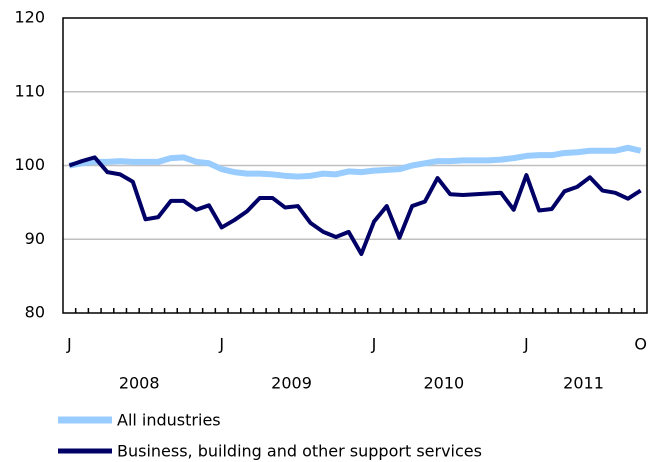  I want to click on x-tick-label: O, so click(640, 344).